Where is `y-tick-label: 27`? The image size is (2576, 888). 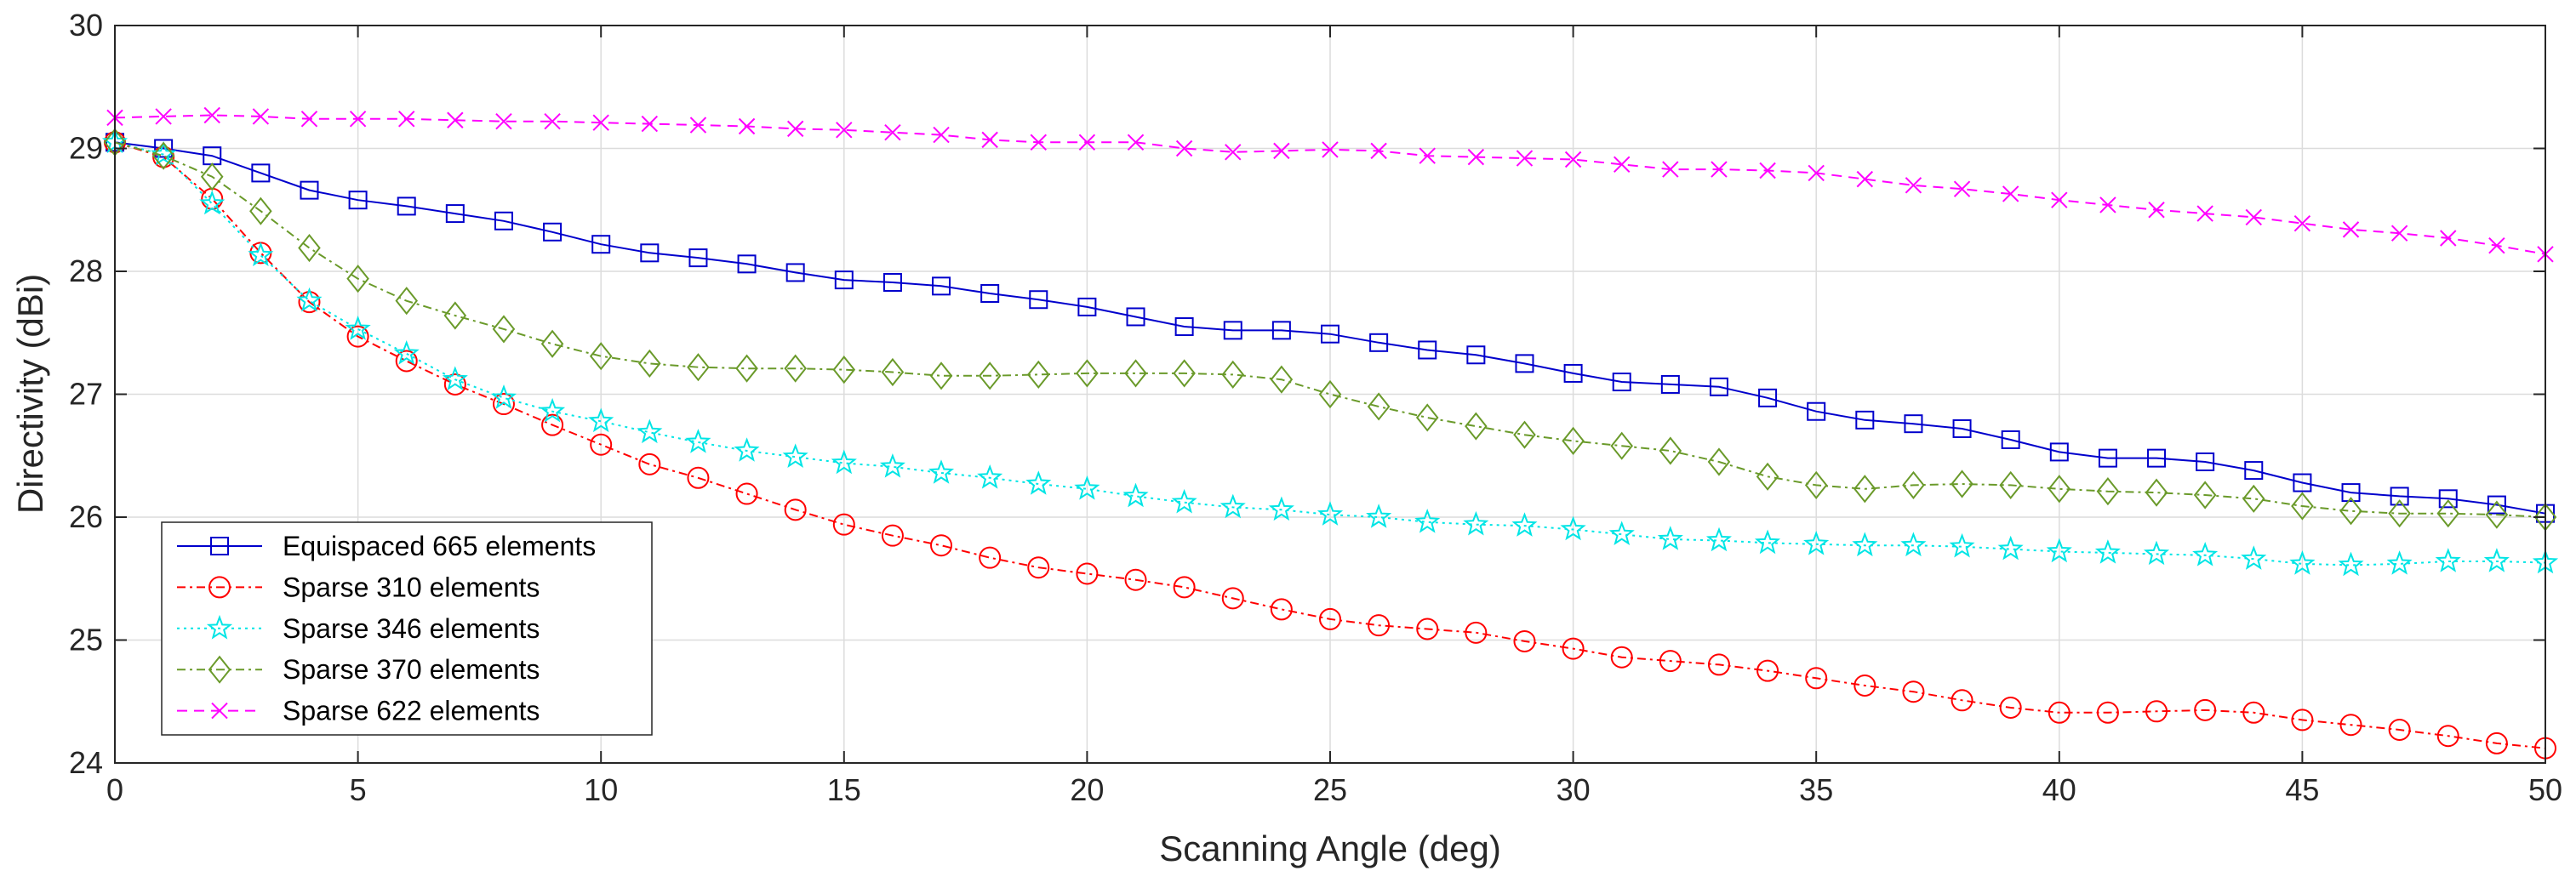
y-tick-label: 27 is located at coordinates (86, 394).